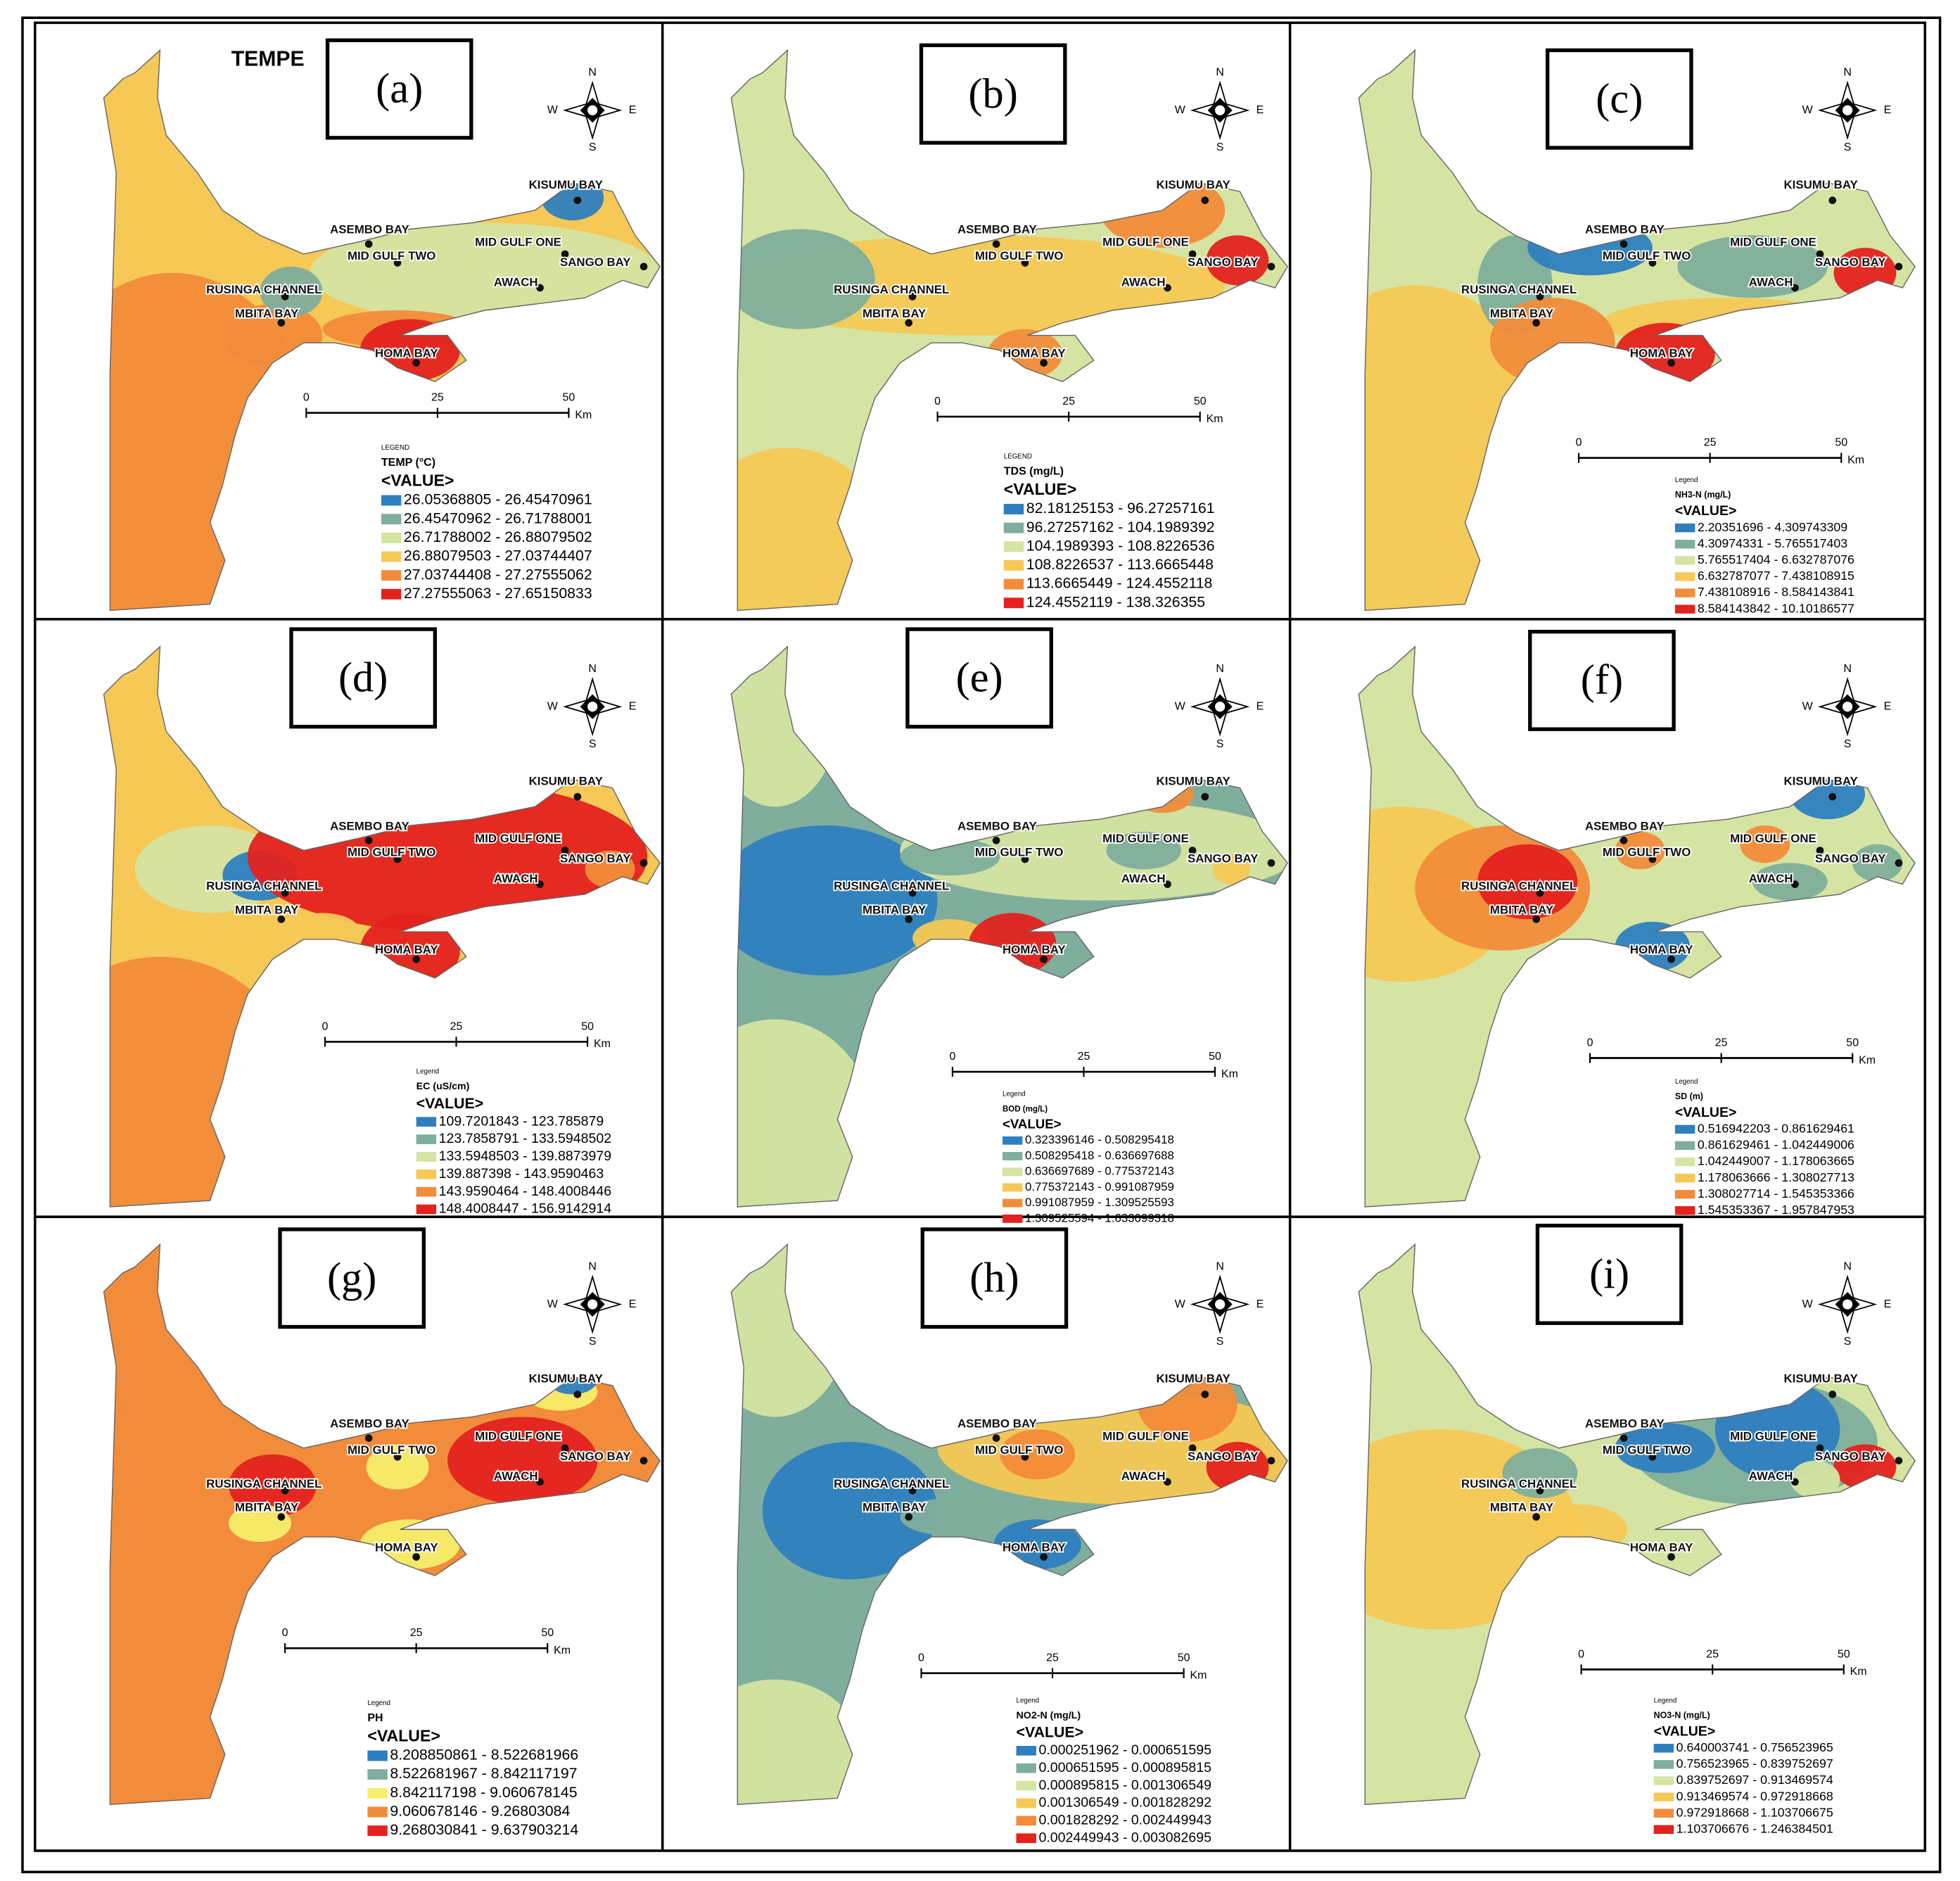 Image resolution: width=1960 pixels, height=1881 pixels. What do you see at coordinates (892, 886) in the screenshot?
I see `station-label: RUSINGA CHANNEL` at bounding box center [892, 886].